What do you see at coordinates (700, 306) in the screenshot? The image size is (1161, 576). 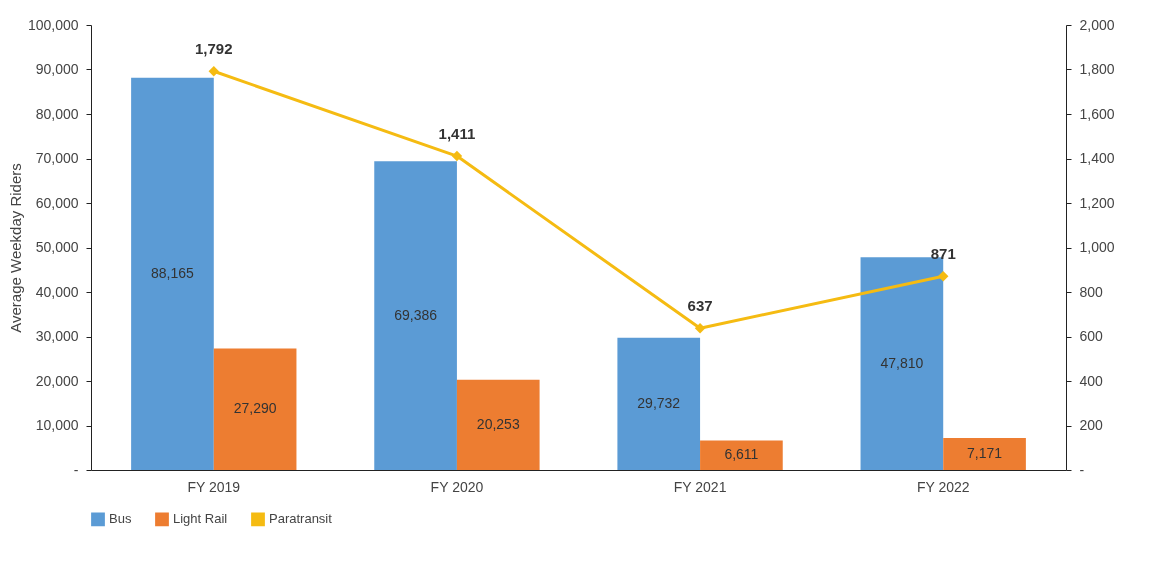 I see `data-label: 637` at bounding box center [700, 306].